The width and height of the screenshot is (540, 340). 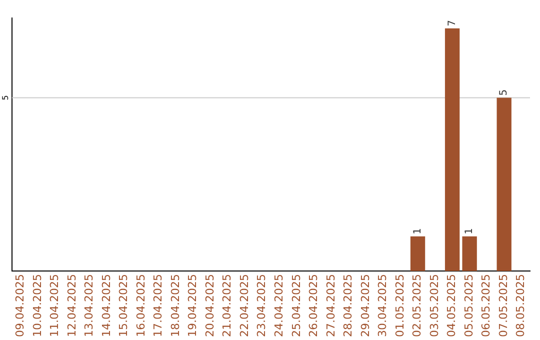 I want to click on data-label: 7, so click(x=452, y=23).